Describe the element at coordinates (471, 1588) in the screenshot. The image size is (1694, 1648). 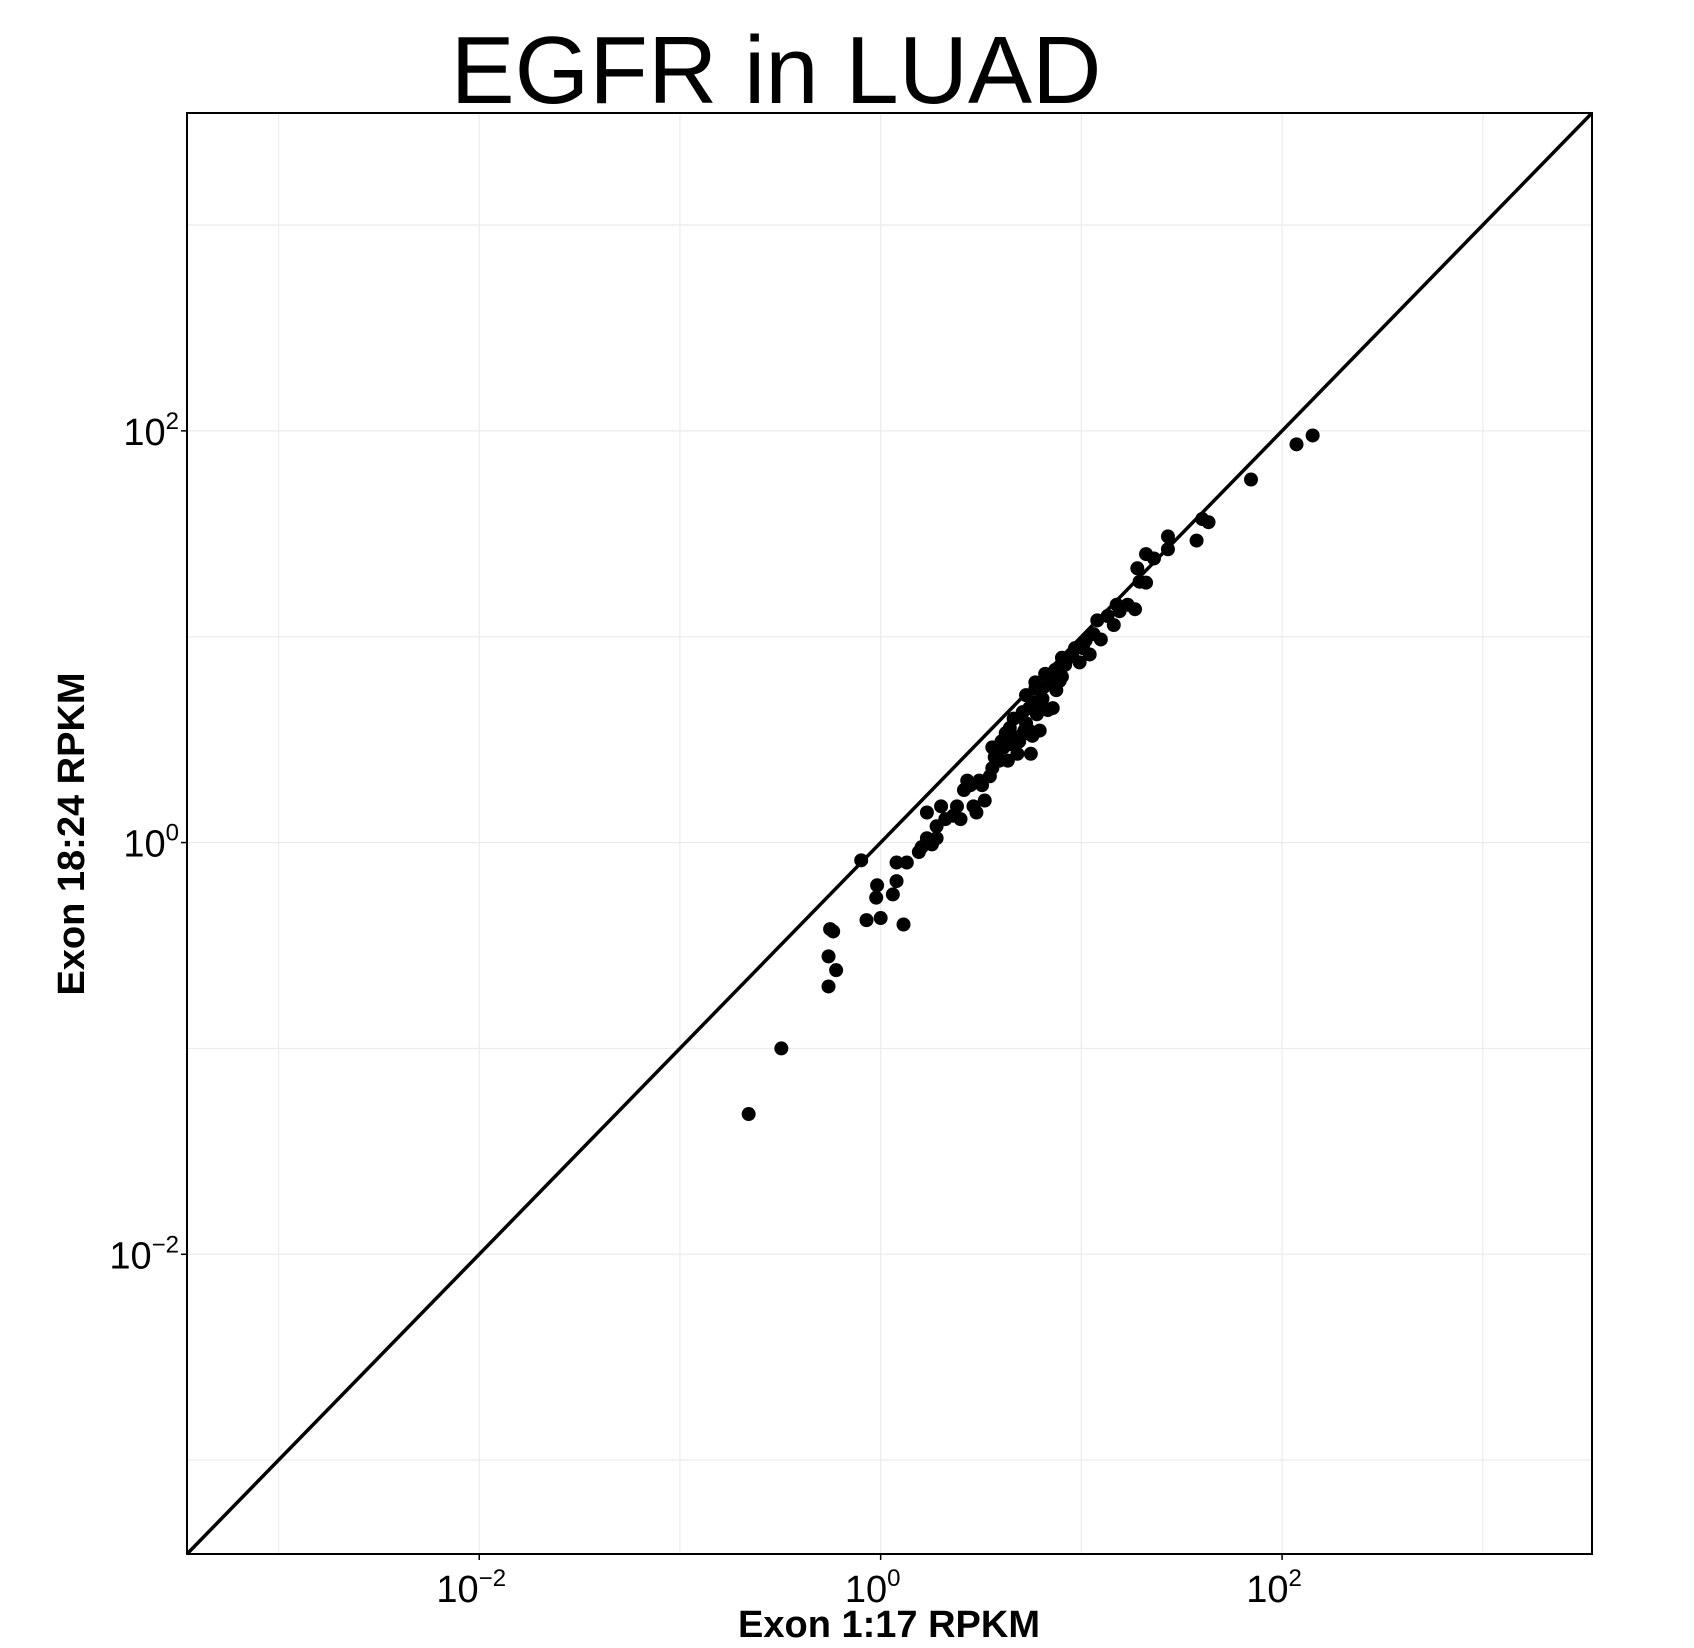
I see `x-tick-label: 10⁻²` at that location.